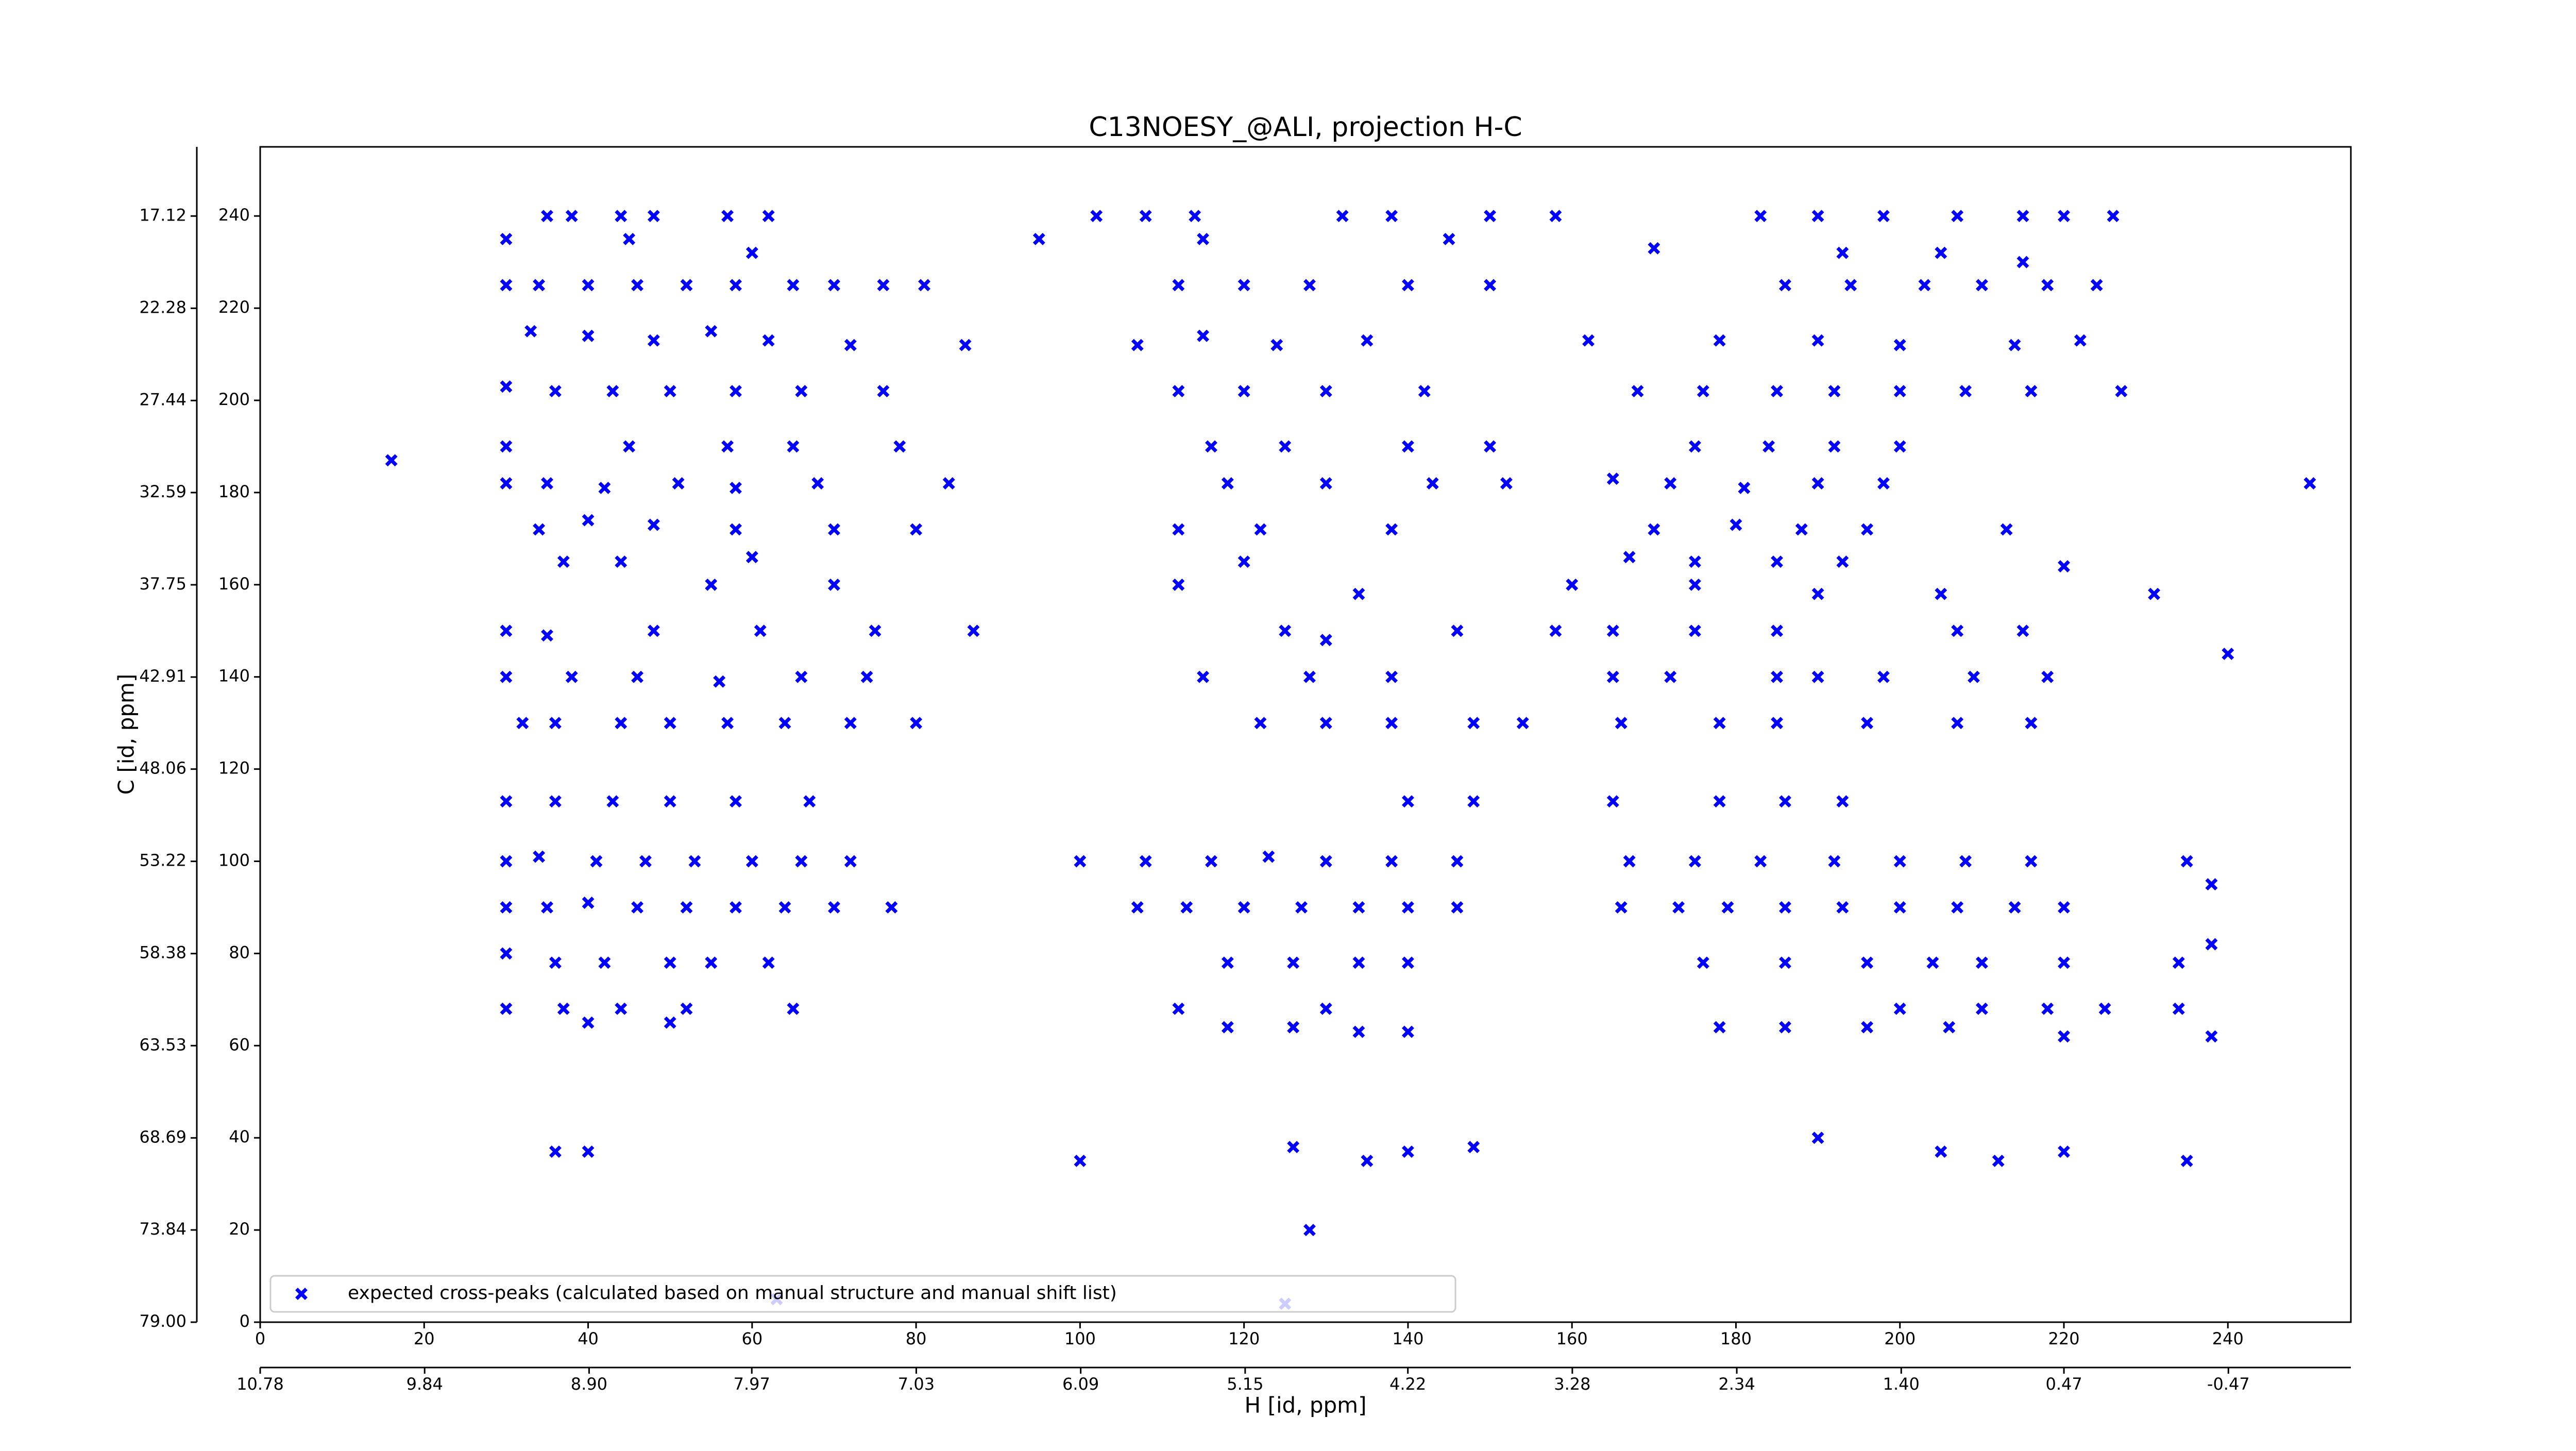  Describe the element at coordinates (751, 1338) in the screenshot. I see `x-tick-label: 60` at that location.